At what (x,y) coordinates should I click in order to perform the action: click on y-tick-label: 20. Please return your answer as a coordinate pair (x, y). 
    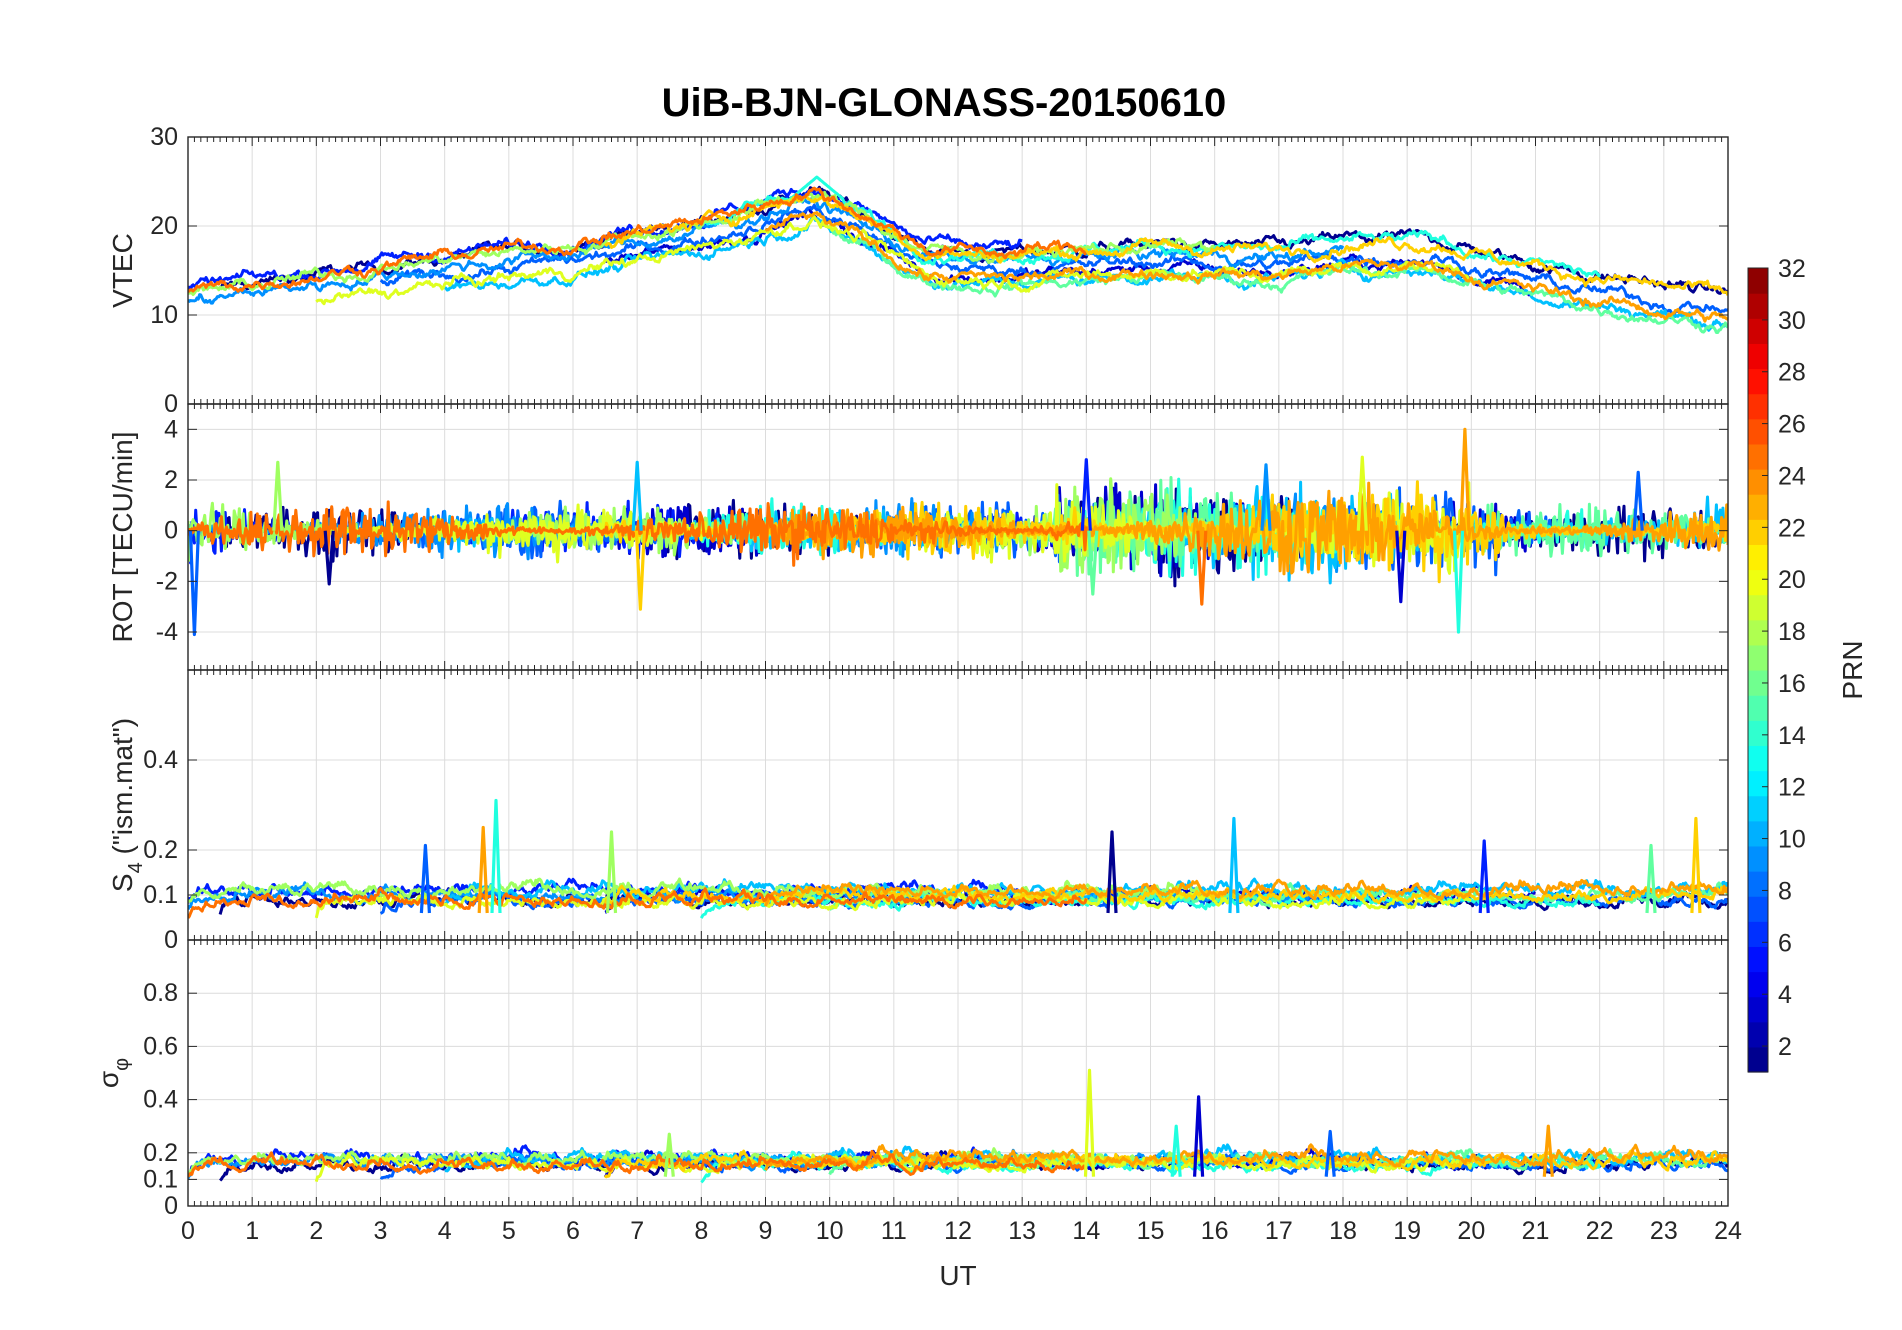
    Looking at the image, I should click on (164, 226).